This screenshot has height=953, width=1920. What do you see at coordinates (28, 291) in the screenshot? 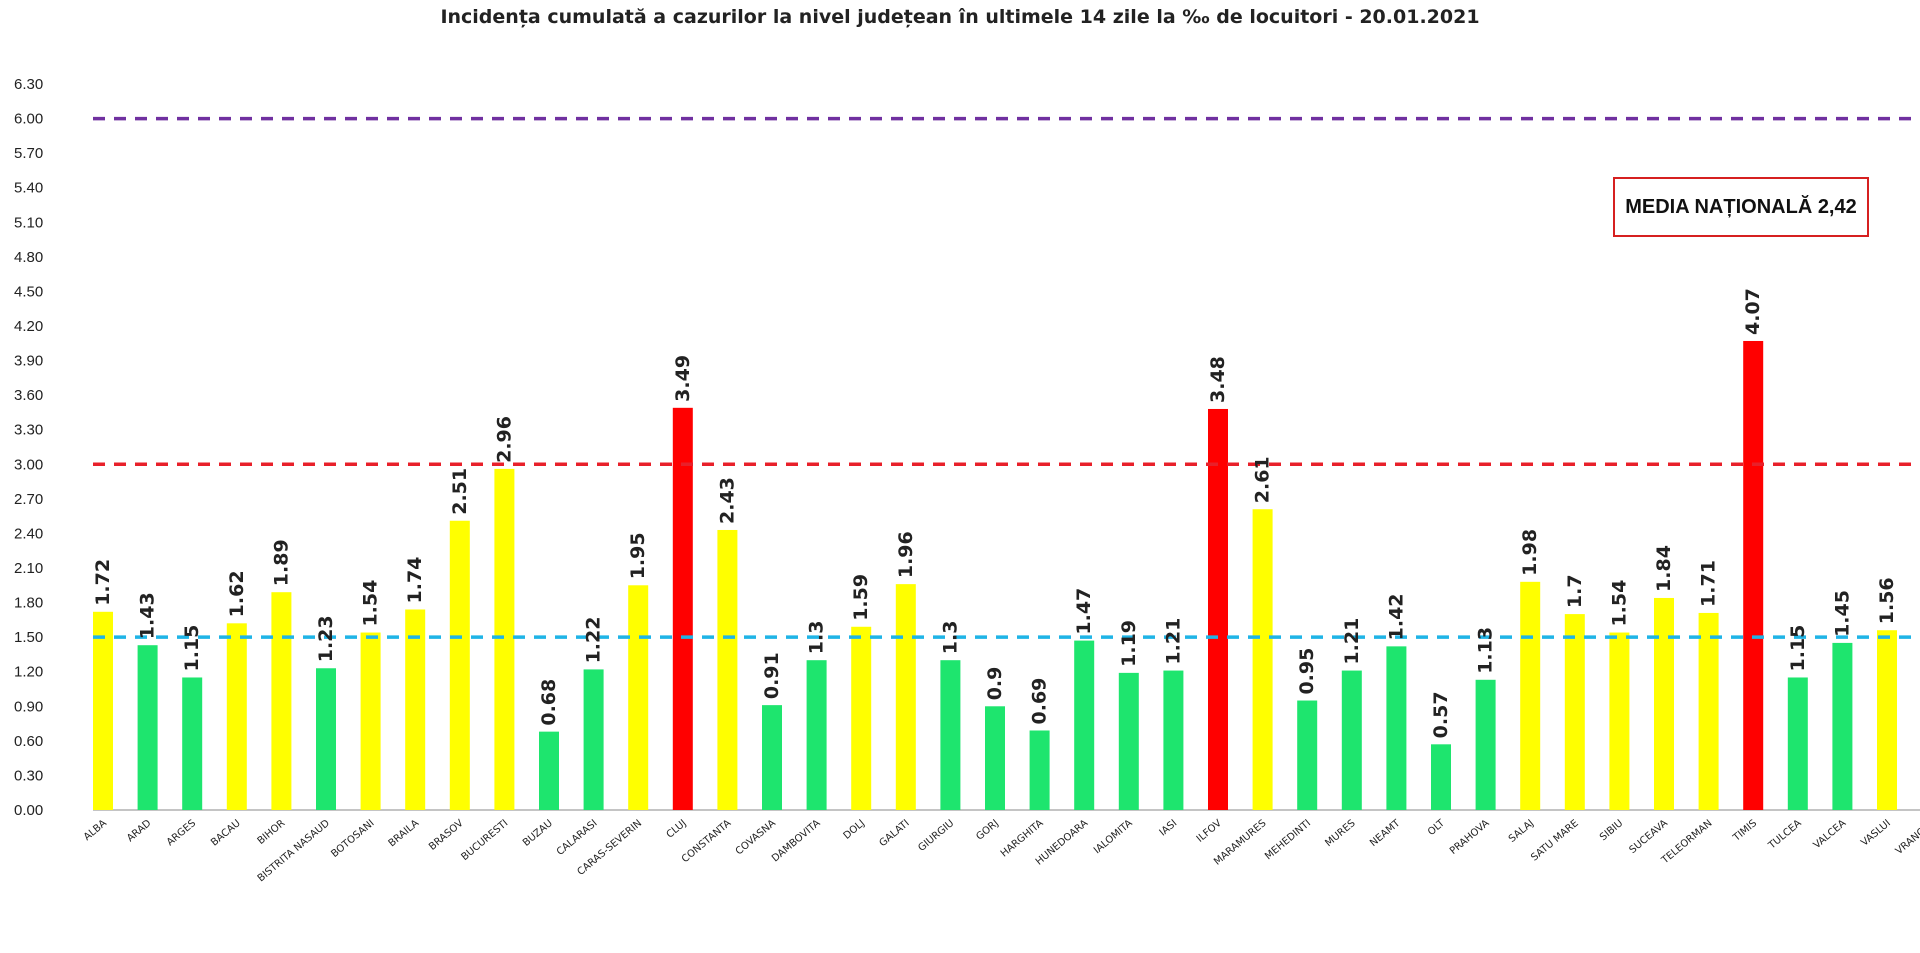
I see `y-tick-label: 4.50` at bounding box center [28, 291].